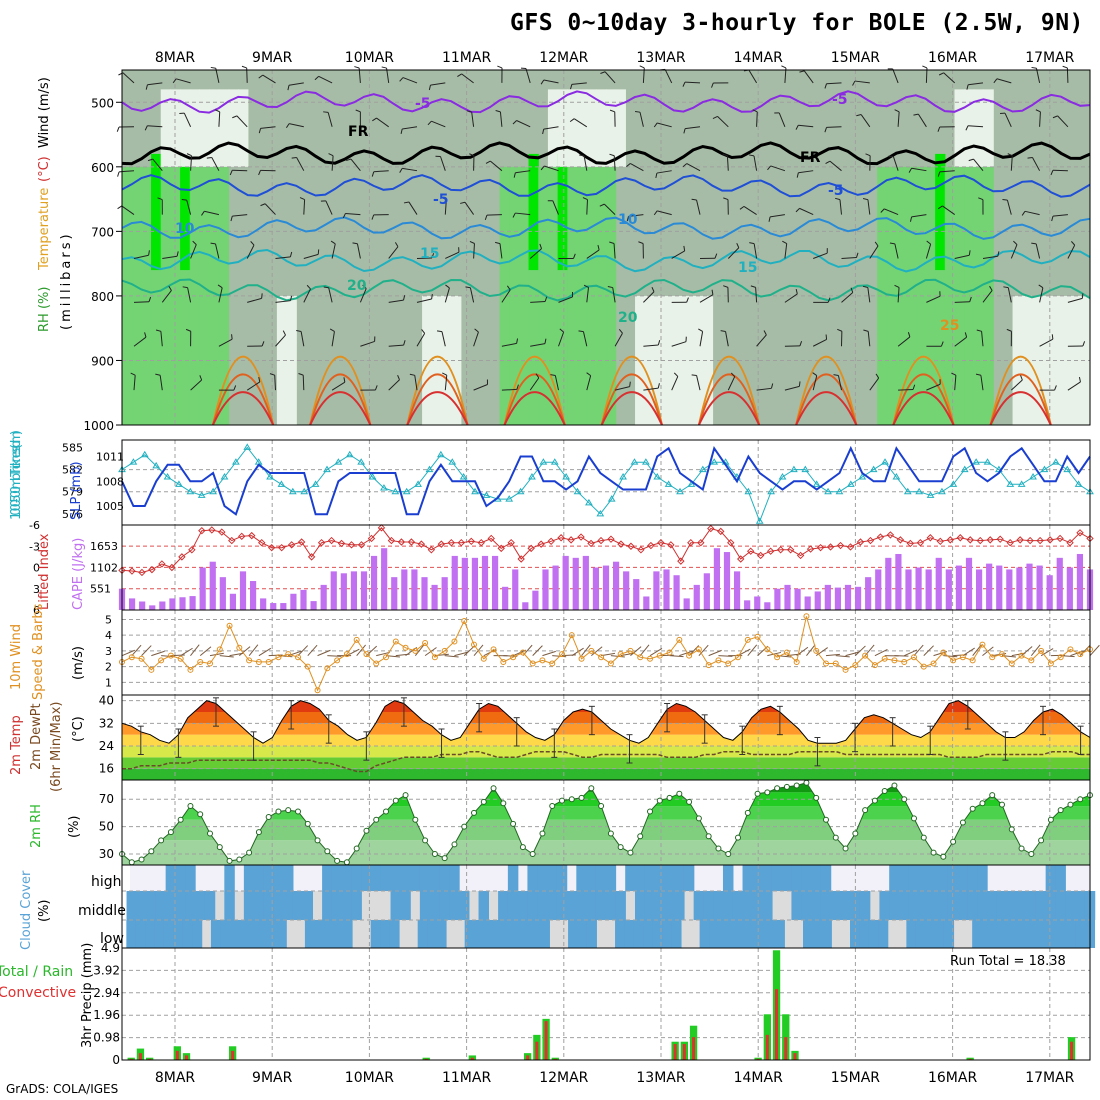 The image size is (1100, 1100). I want to click on temp2m-axis: 40 32 24 16, so click(106, 735).